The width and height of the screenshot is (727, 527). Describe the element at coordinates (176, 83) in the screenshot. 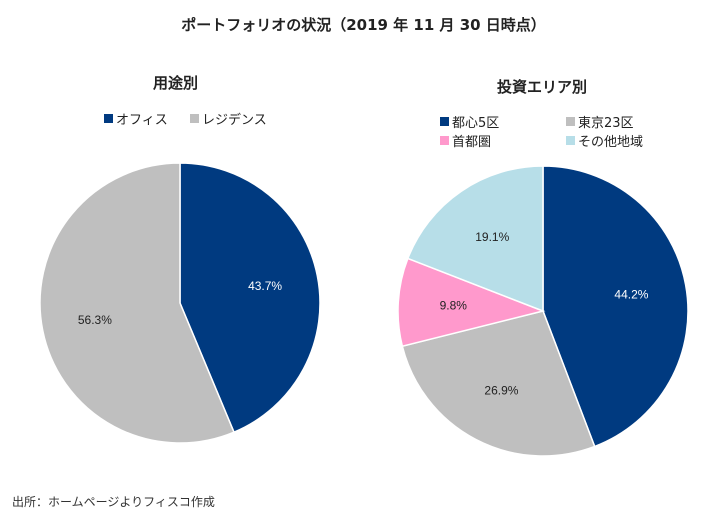

I see `left-pie-title: 用途別` at that location.